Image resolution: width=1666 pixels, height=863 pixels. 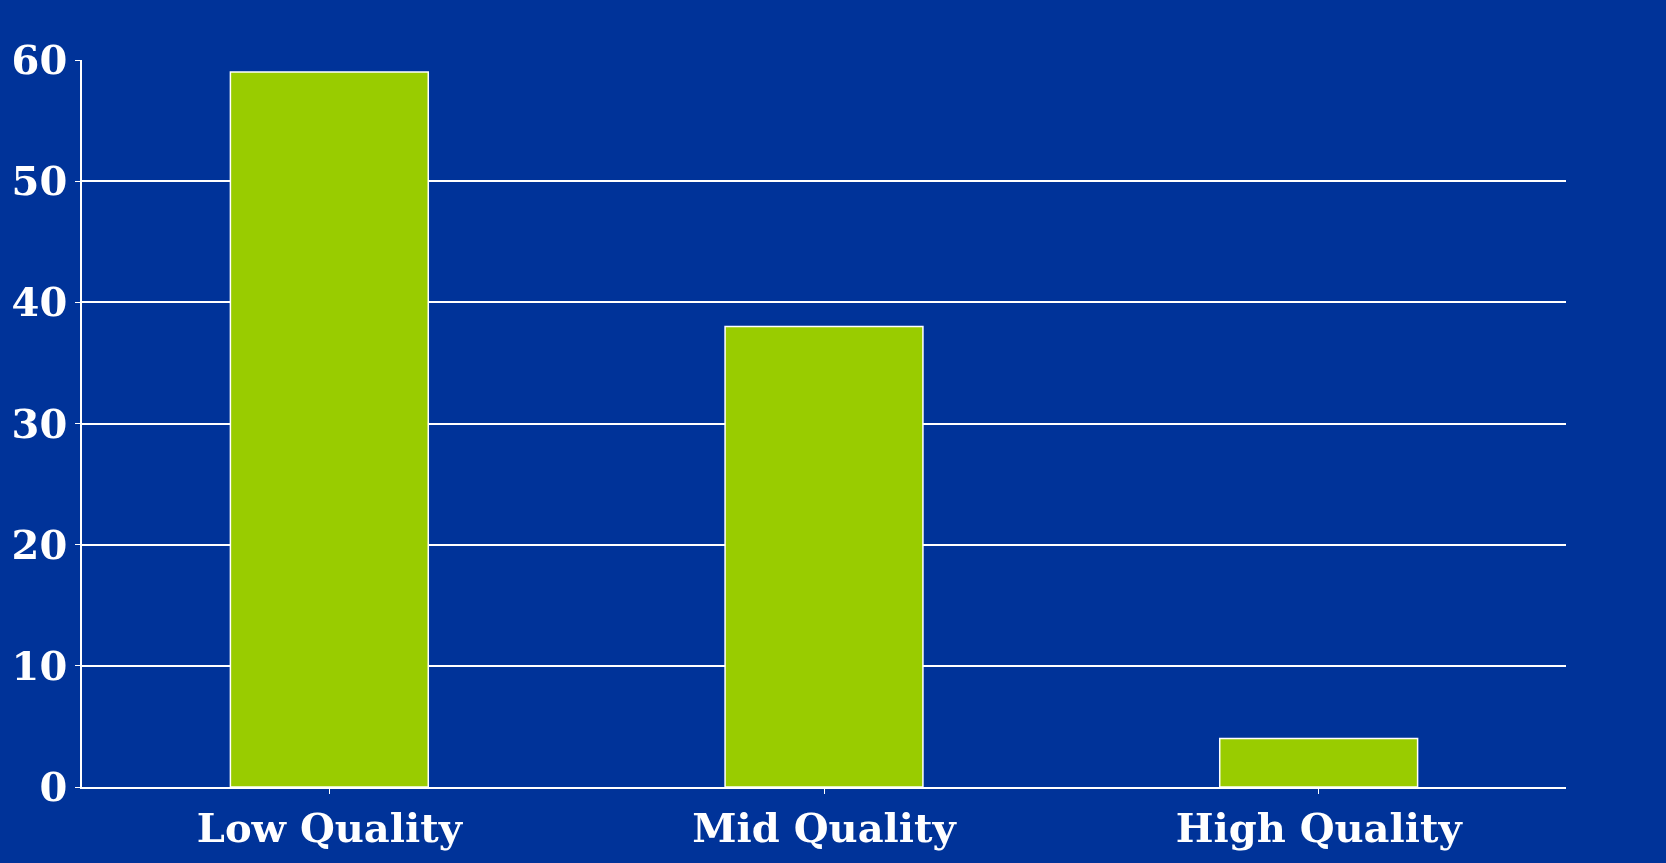 I want to click on x-tick-label: High Quality, so click(x=1319, y=827).